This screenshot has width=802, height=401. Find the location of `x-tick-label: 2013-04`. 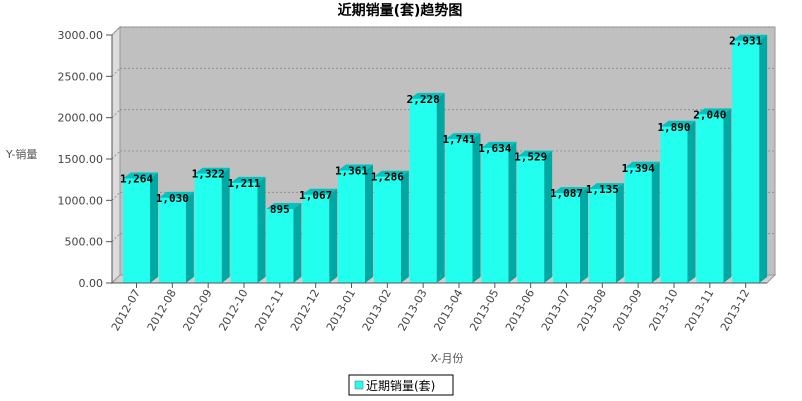

x-tick-label: 2013-04 is located at coordinates (448, 310).